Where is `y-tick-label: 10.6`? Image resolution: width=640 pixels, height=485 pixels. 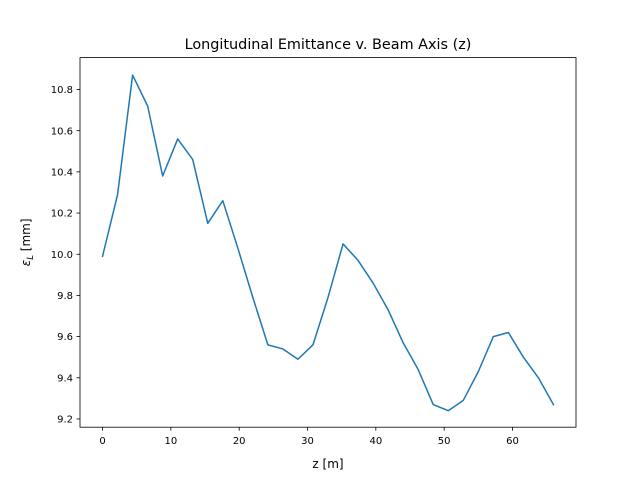 y-tick-label: 10.6 is located at coordinates (62, 131).